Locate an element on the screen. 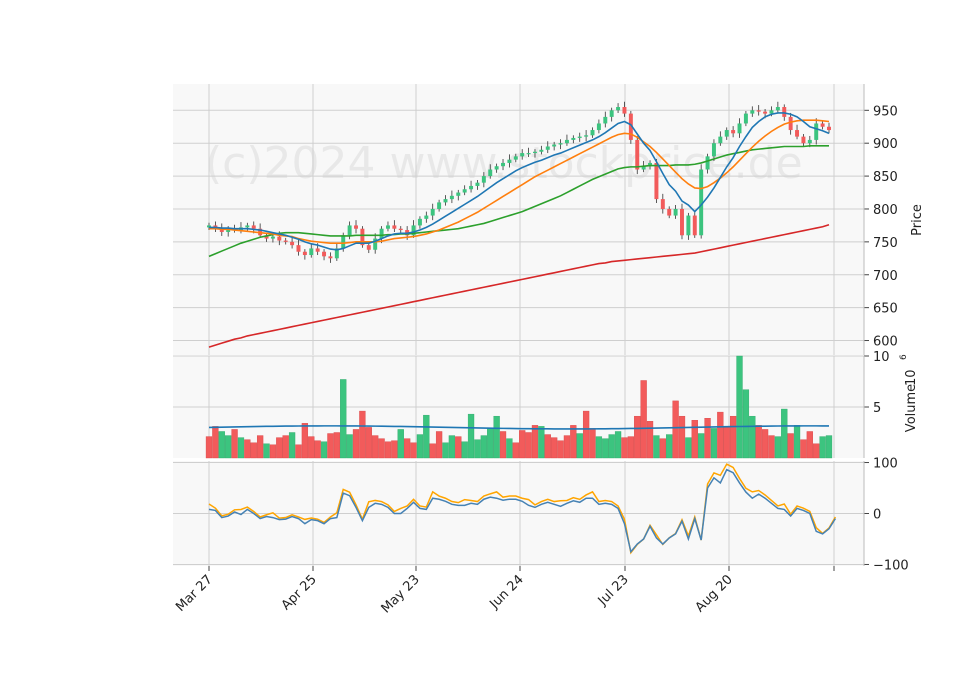 Image resolution: width=960 pixels, height=690 pixels. volume-axis-label: Volume 10 6 is located at coordinates (909, 393).